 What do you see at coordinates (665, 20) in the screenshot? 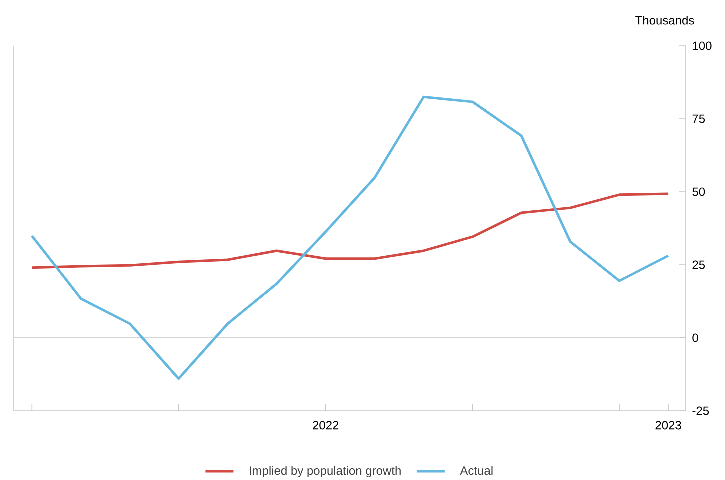
I see `y-axis-title: Thousands` at bounding box center [665, 20].